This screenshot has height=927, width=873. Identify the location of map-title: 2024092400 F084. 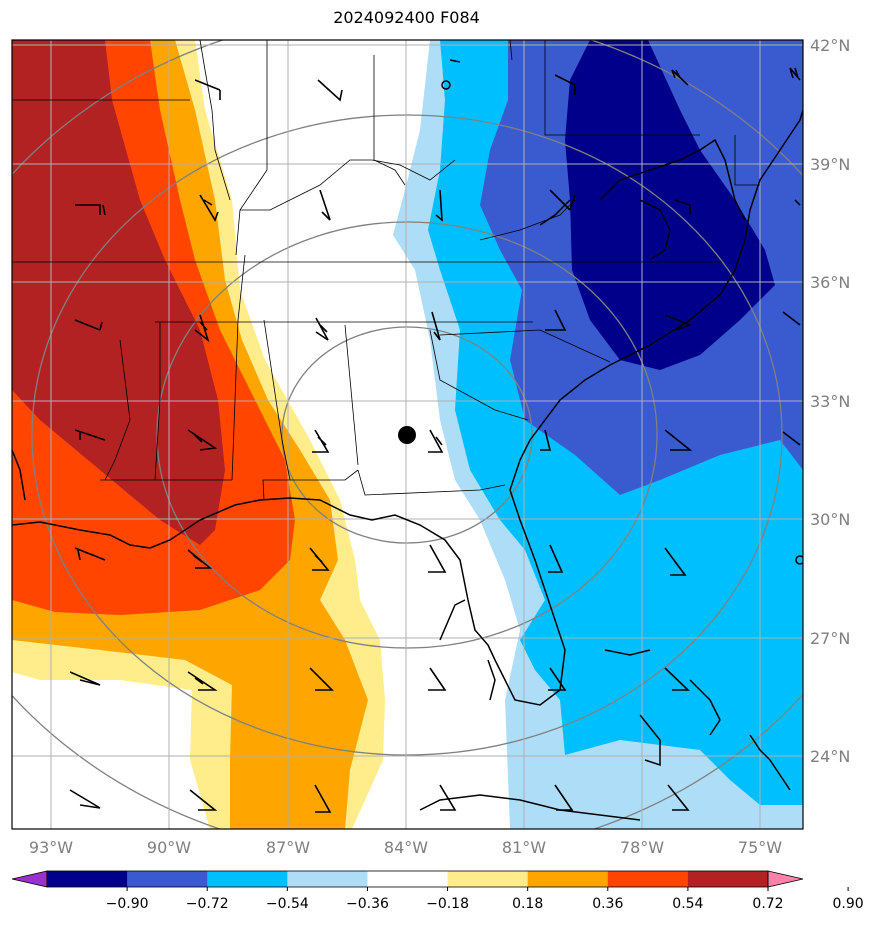
(406, 17).